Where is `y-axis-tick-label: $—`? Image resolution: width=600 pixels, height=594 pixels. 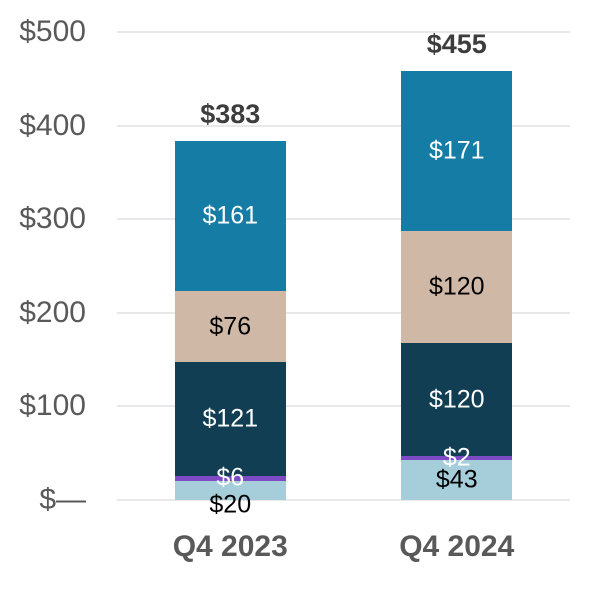
y-axis-tick-label: $— is located at coordinates (62, 499).